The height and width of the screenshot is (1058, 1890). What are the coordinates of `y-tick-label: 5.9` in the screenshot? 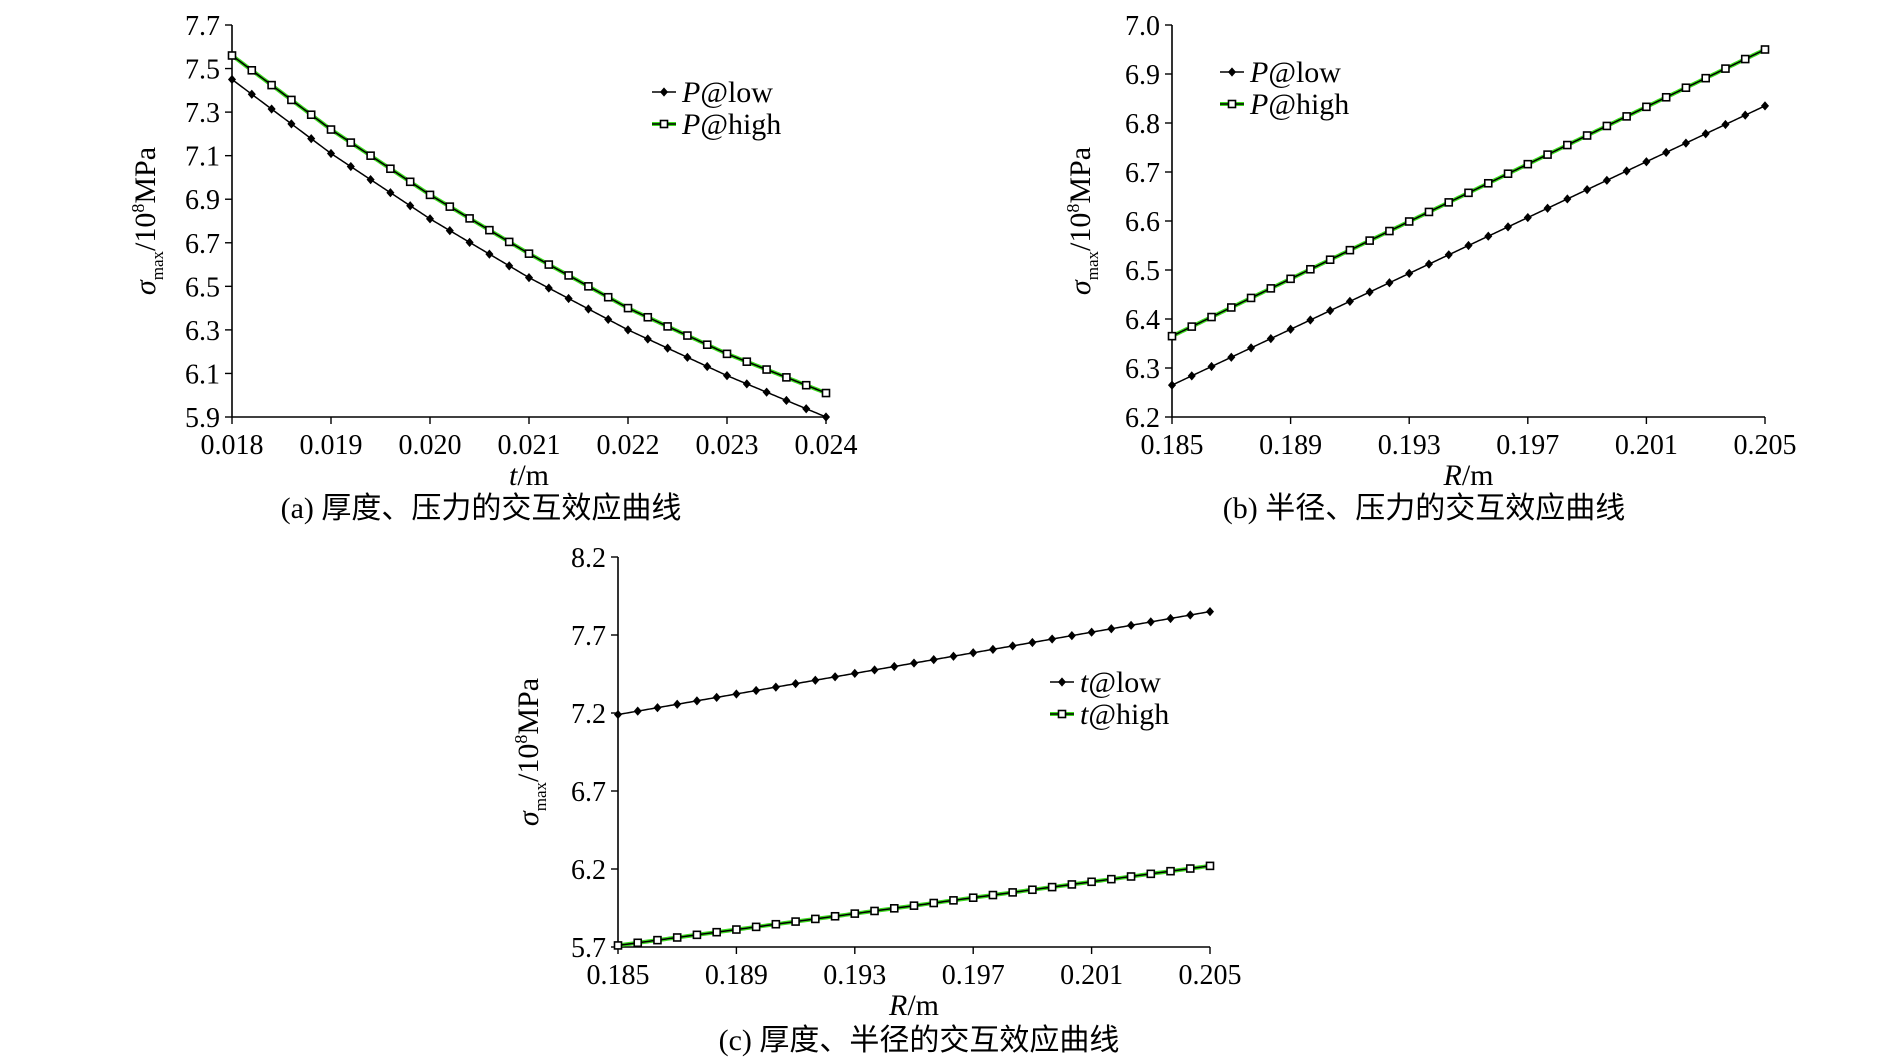 It's located at (202, 418).